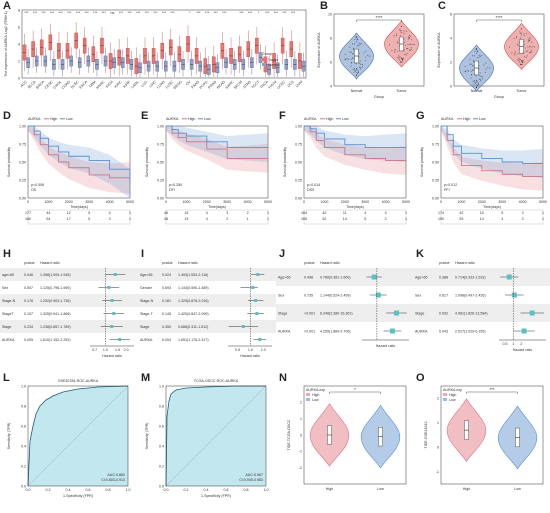 The height and width of the screenshot is (513, 550). What do you see at coordinates (499, 20) in the screenshot?
I see `significance-bracket` at bounding box center [499, 20].